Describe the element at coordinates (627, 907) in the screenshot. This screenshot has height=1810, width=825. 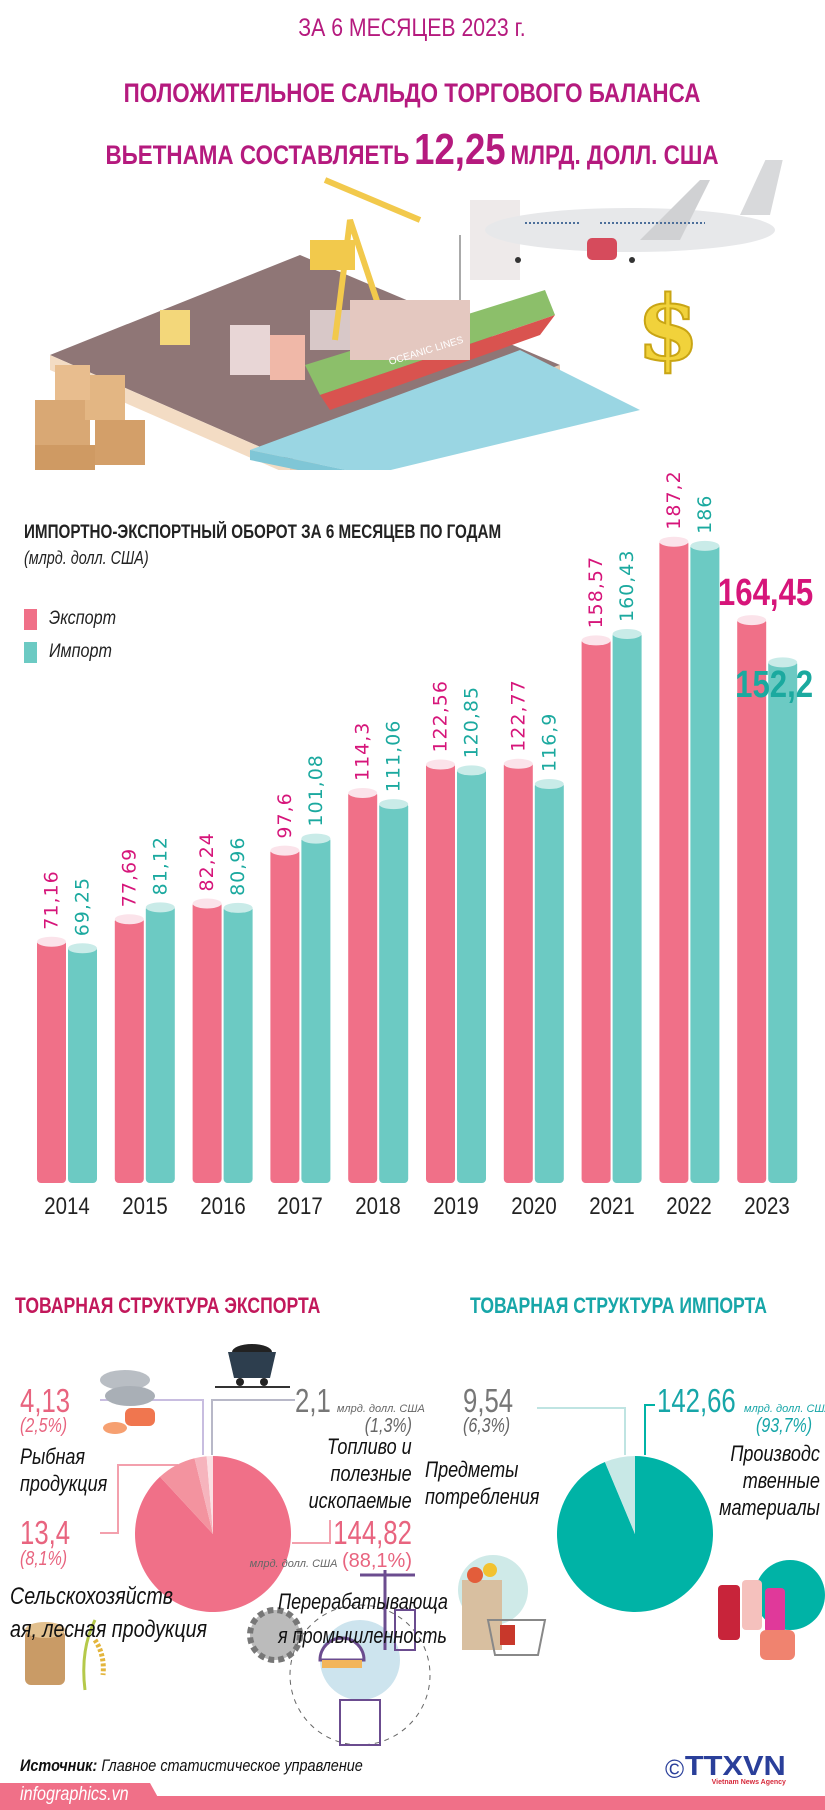
I see `import-bar-2021` at that location.